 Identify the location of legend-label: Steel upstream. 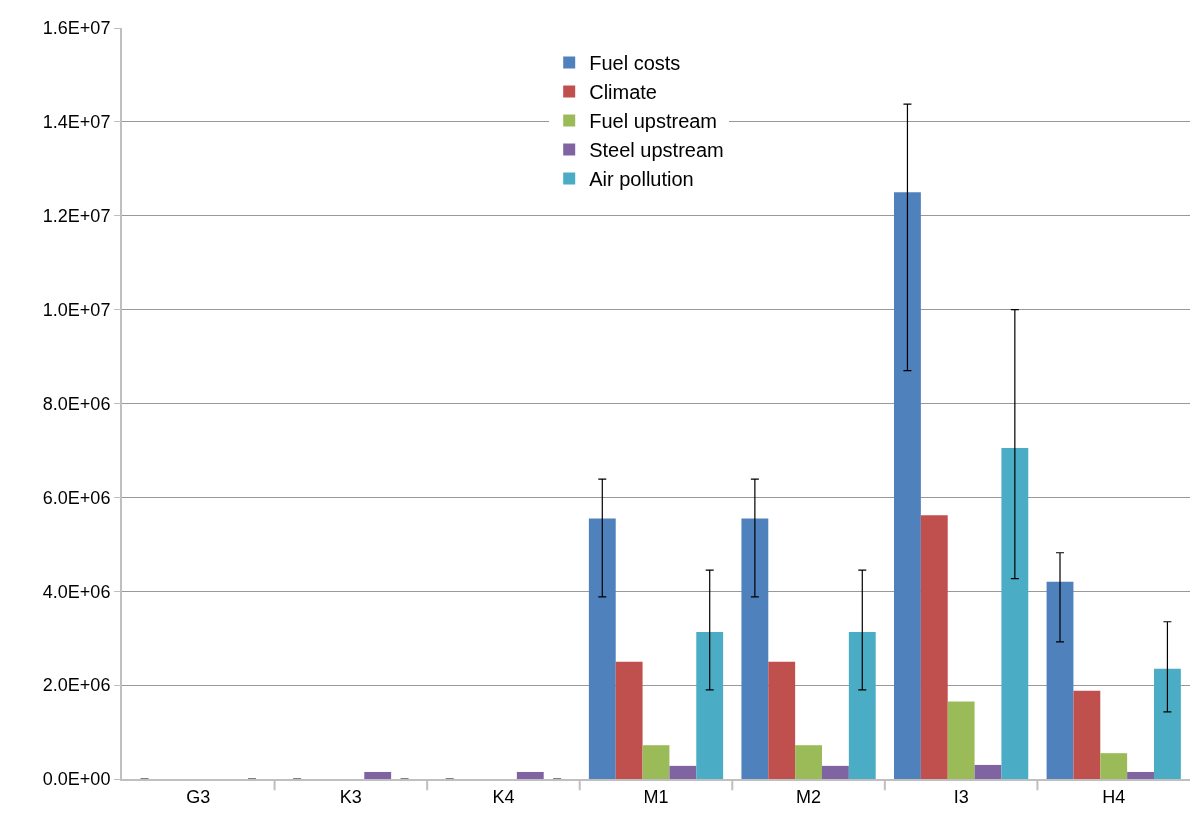
(656, 150).